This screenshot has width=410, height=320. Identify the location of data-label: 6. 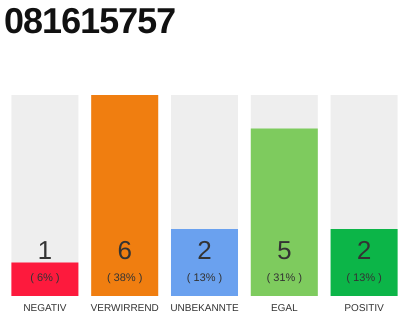
(124, 250).